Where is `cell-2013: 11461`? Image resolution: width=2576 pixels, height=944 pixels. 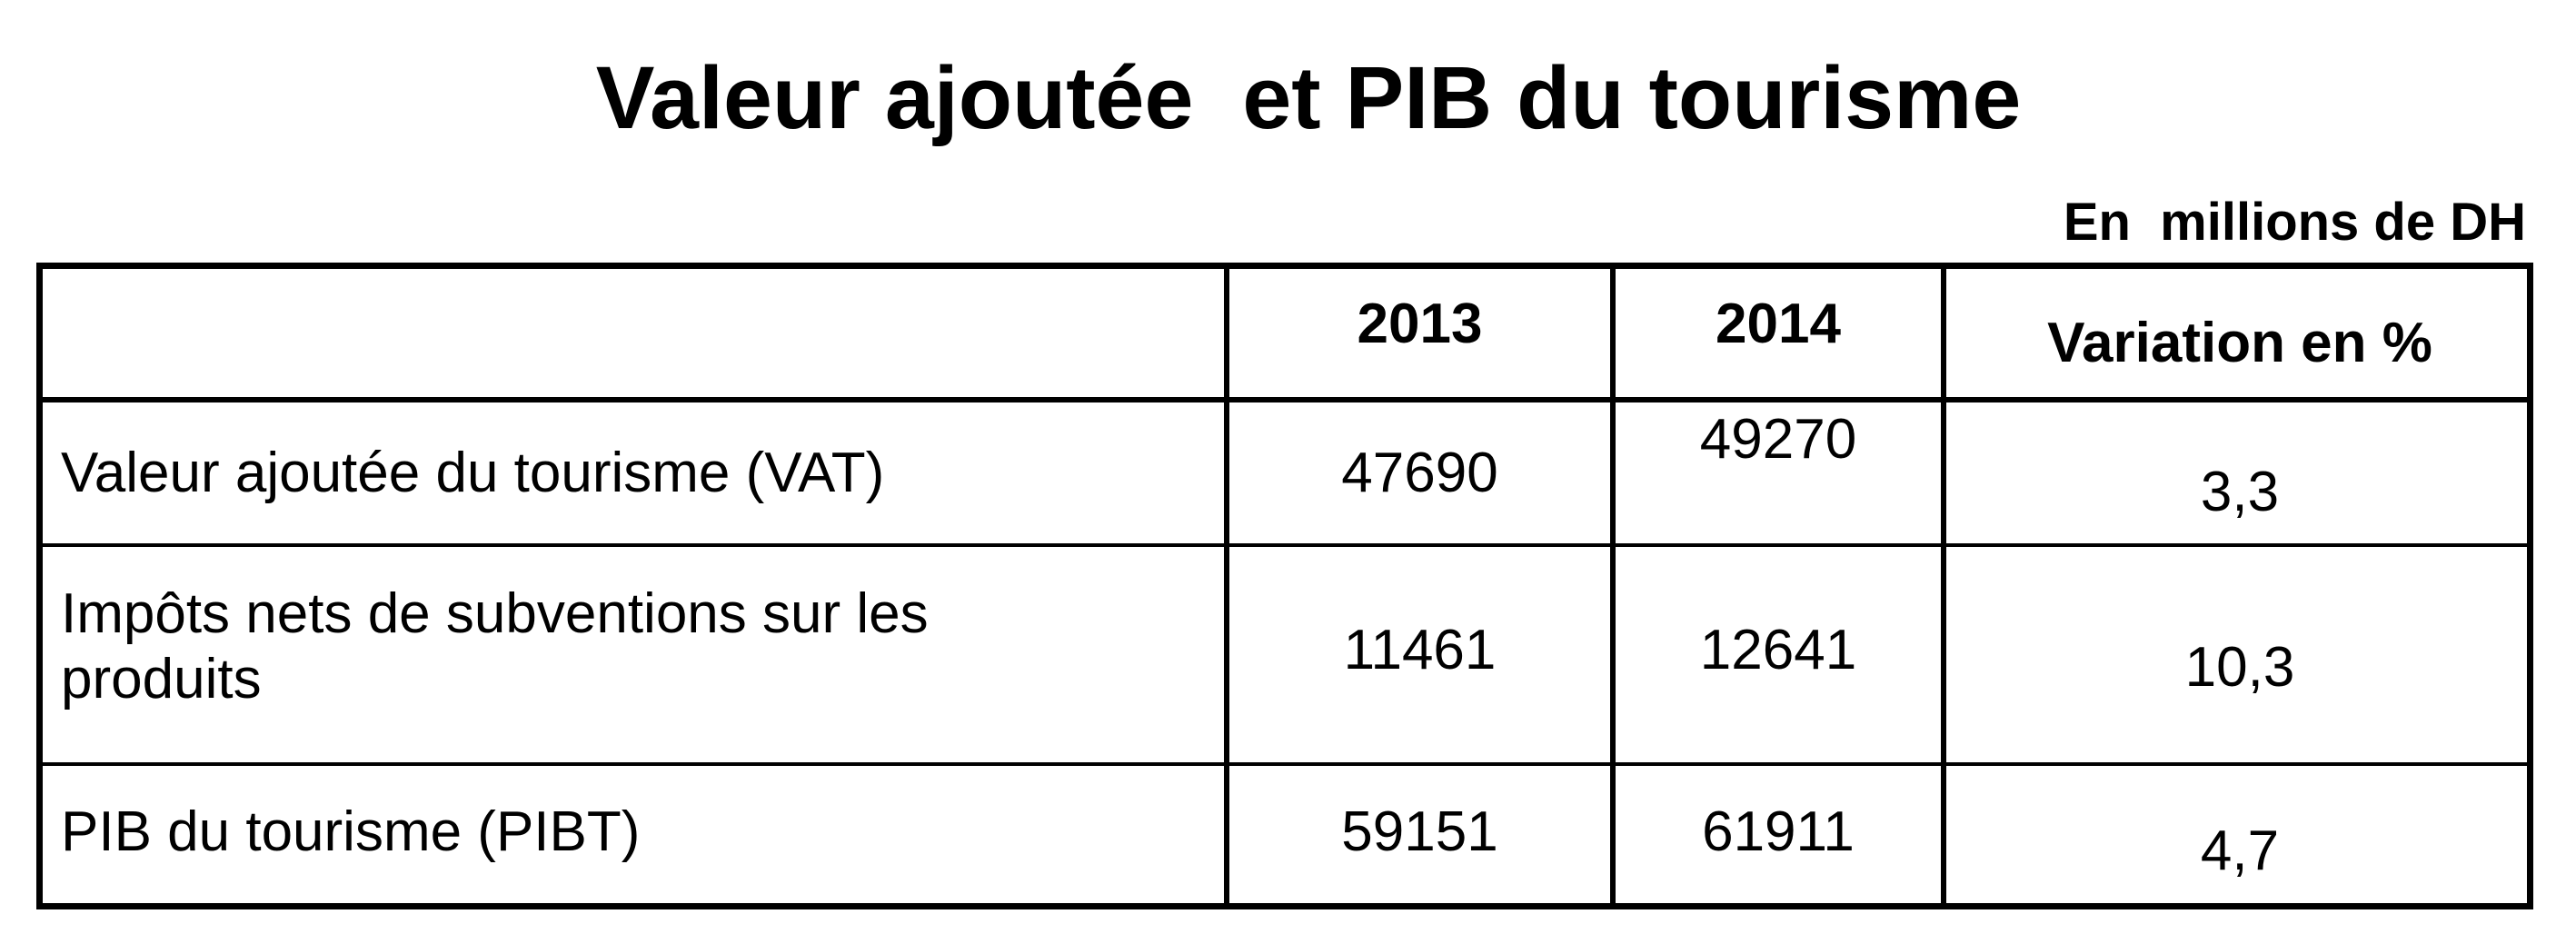 cell-2013: 11461 is located at coordinates (1420, 650).